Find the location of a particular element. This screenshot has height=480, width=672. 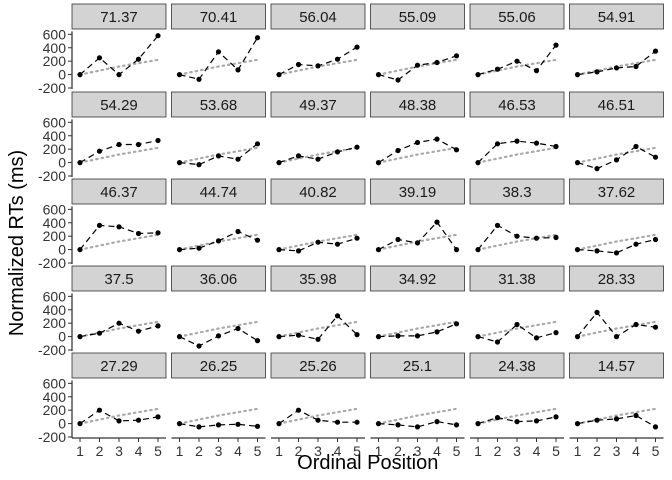

facet-label: 46.53 is located at coordinates (517, 105).